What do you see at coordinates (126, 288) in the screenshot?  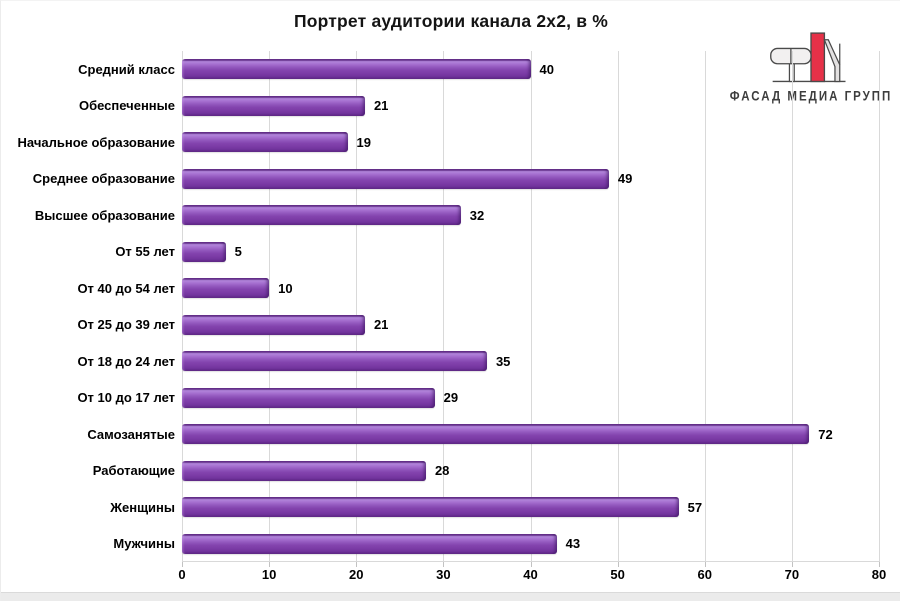 I see `category-label: От 40 до 54 лет` at bounding box center [126, 288].